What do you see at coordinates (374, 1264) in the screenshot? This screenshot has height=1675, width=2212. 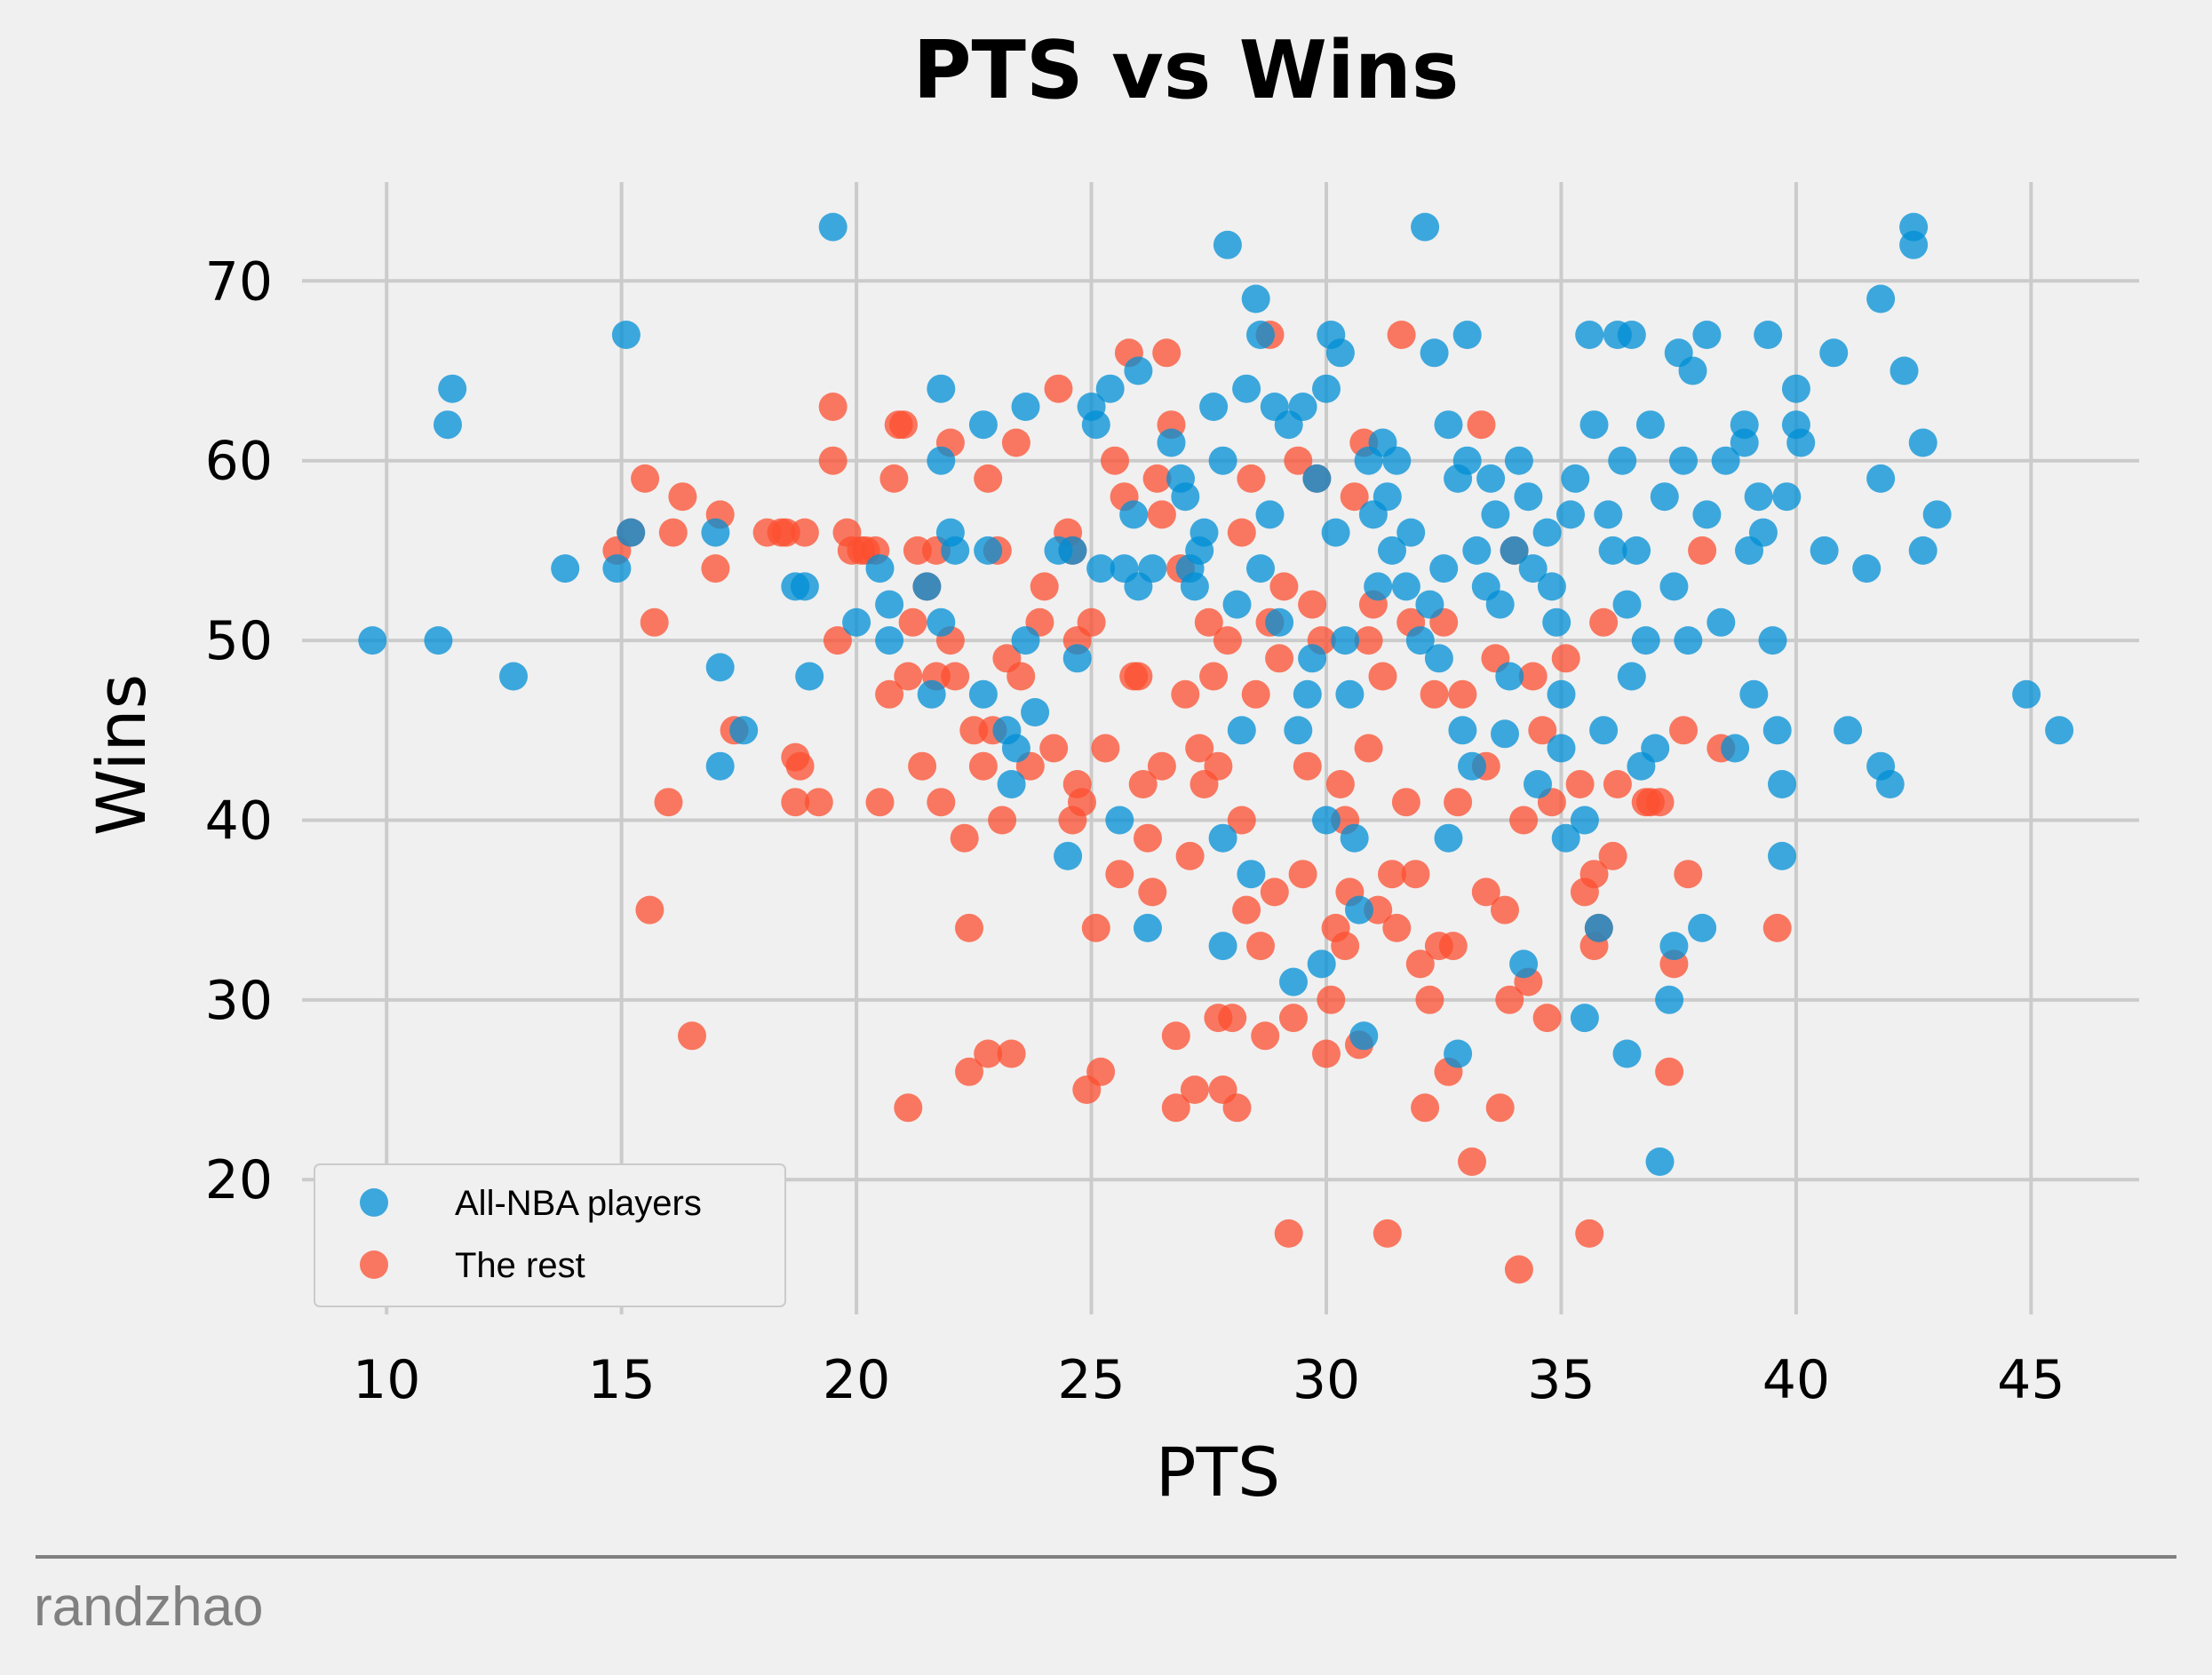 I see `legend-marker-the-rest` at bounding box center [374, 1264].